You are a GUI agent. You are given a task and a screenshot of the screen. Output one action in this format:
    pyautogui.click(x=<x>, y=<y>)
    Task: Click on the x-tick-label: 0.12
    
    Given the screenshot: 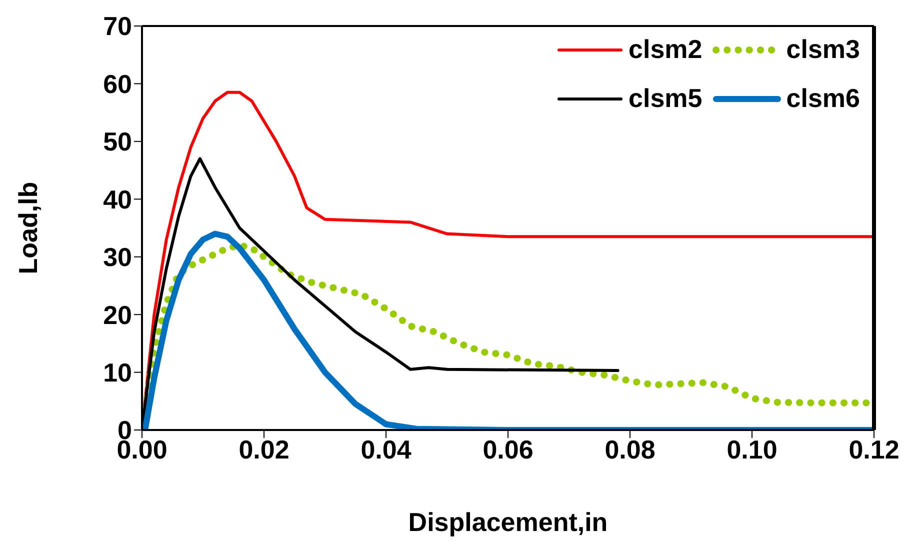 What is the action you would take?
    pyautogui.click(x=874, y=449)
    